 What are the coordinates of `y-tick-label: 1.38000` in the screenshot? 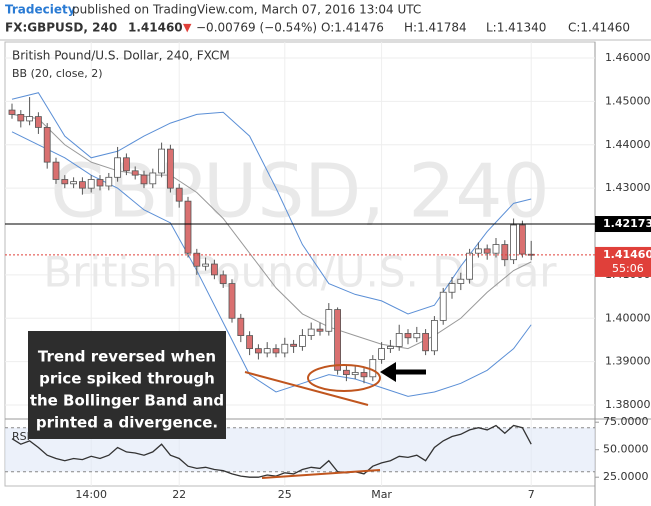 It's located at (628, 404).